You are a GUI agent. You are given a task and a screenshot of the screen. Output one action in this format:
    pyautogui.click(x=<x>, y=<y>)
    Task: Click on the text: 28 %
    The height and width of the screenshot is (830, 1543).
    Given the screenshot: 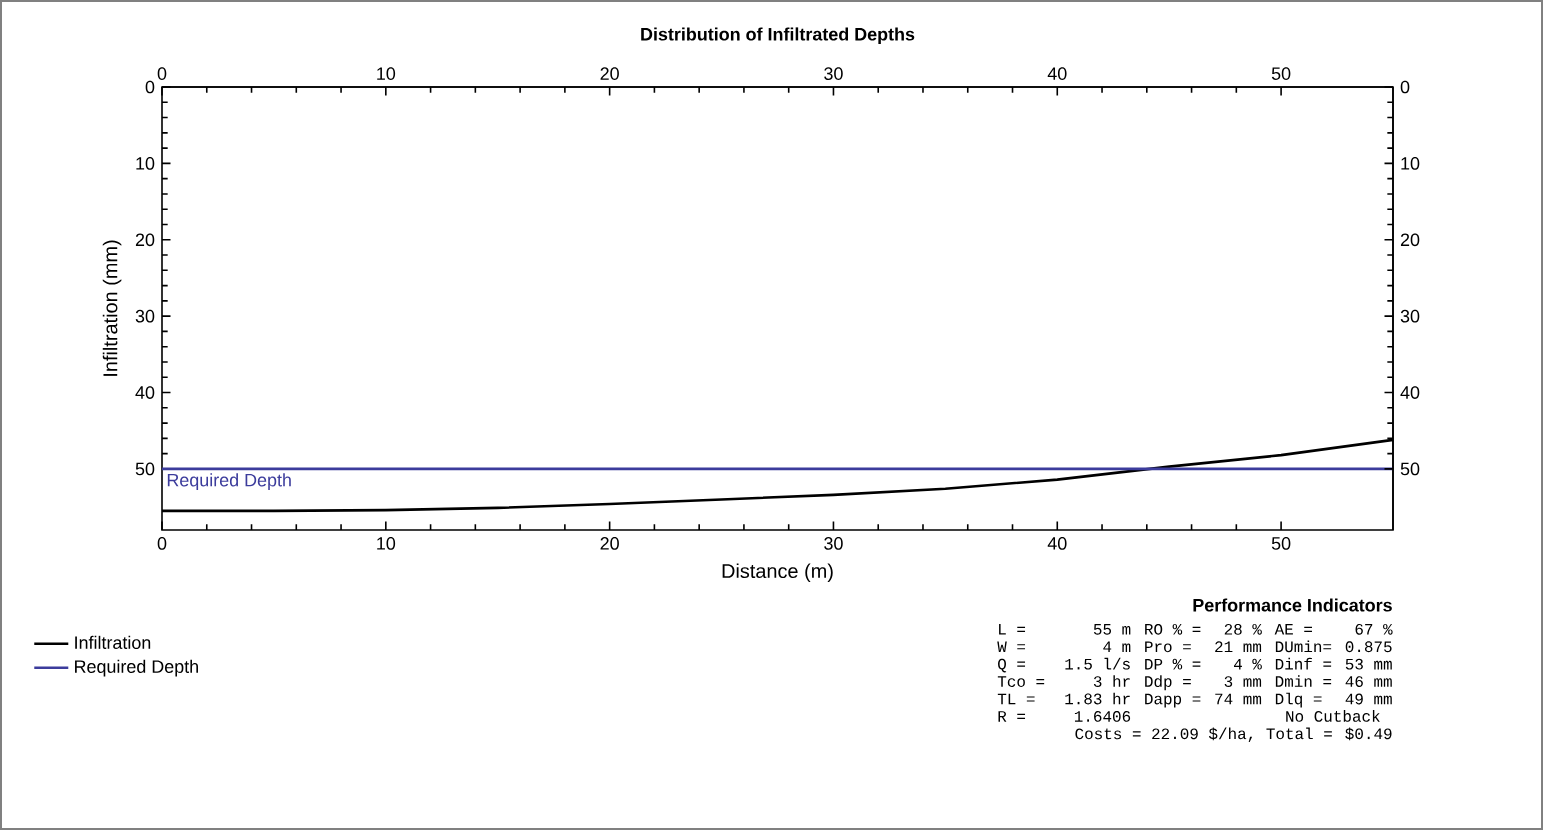 What is the action you would take?
    pyautogui.click(x=1243, y=629)
    